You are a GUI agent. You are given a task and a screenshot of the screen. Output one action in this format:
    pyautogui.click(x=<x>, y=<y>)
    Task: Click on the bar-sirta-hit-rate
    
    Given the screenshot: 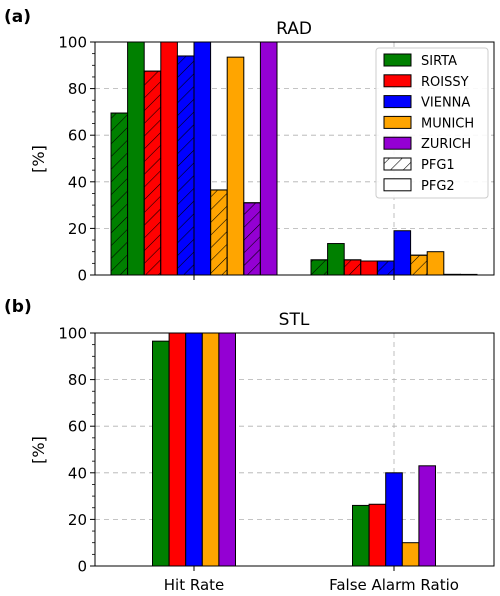 What is the action you would take?
    pyautogui.click(x=161, y=453)
    